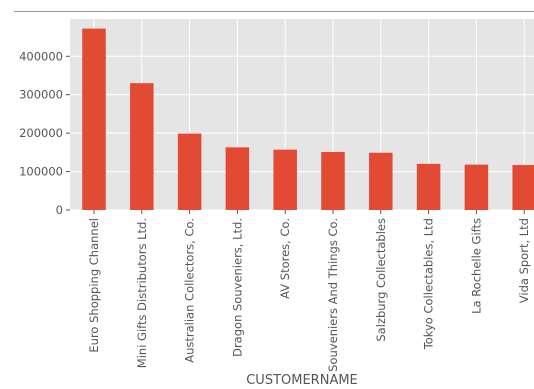  Describe the element at coordinates (190, 290) in the screenshot. I see `x-tick-label: Australian Collectors, Co.` at that location.